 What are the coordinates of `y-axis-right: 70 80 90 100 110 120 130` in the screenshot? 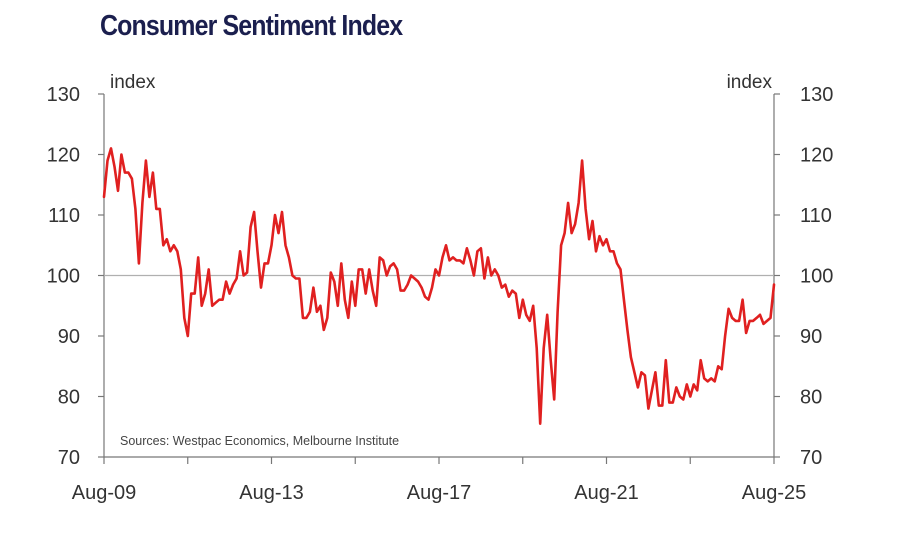 It's located at (803, 276).